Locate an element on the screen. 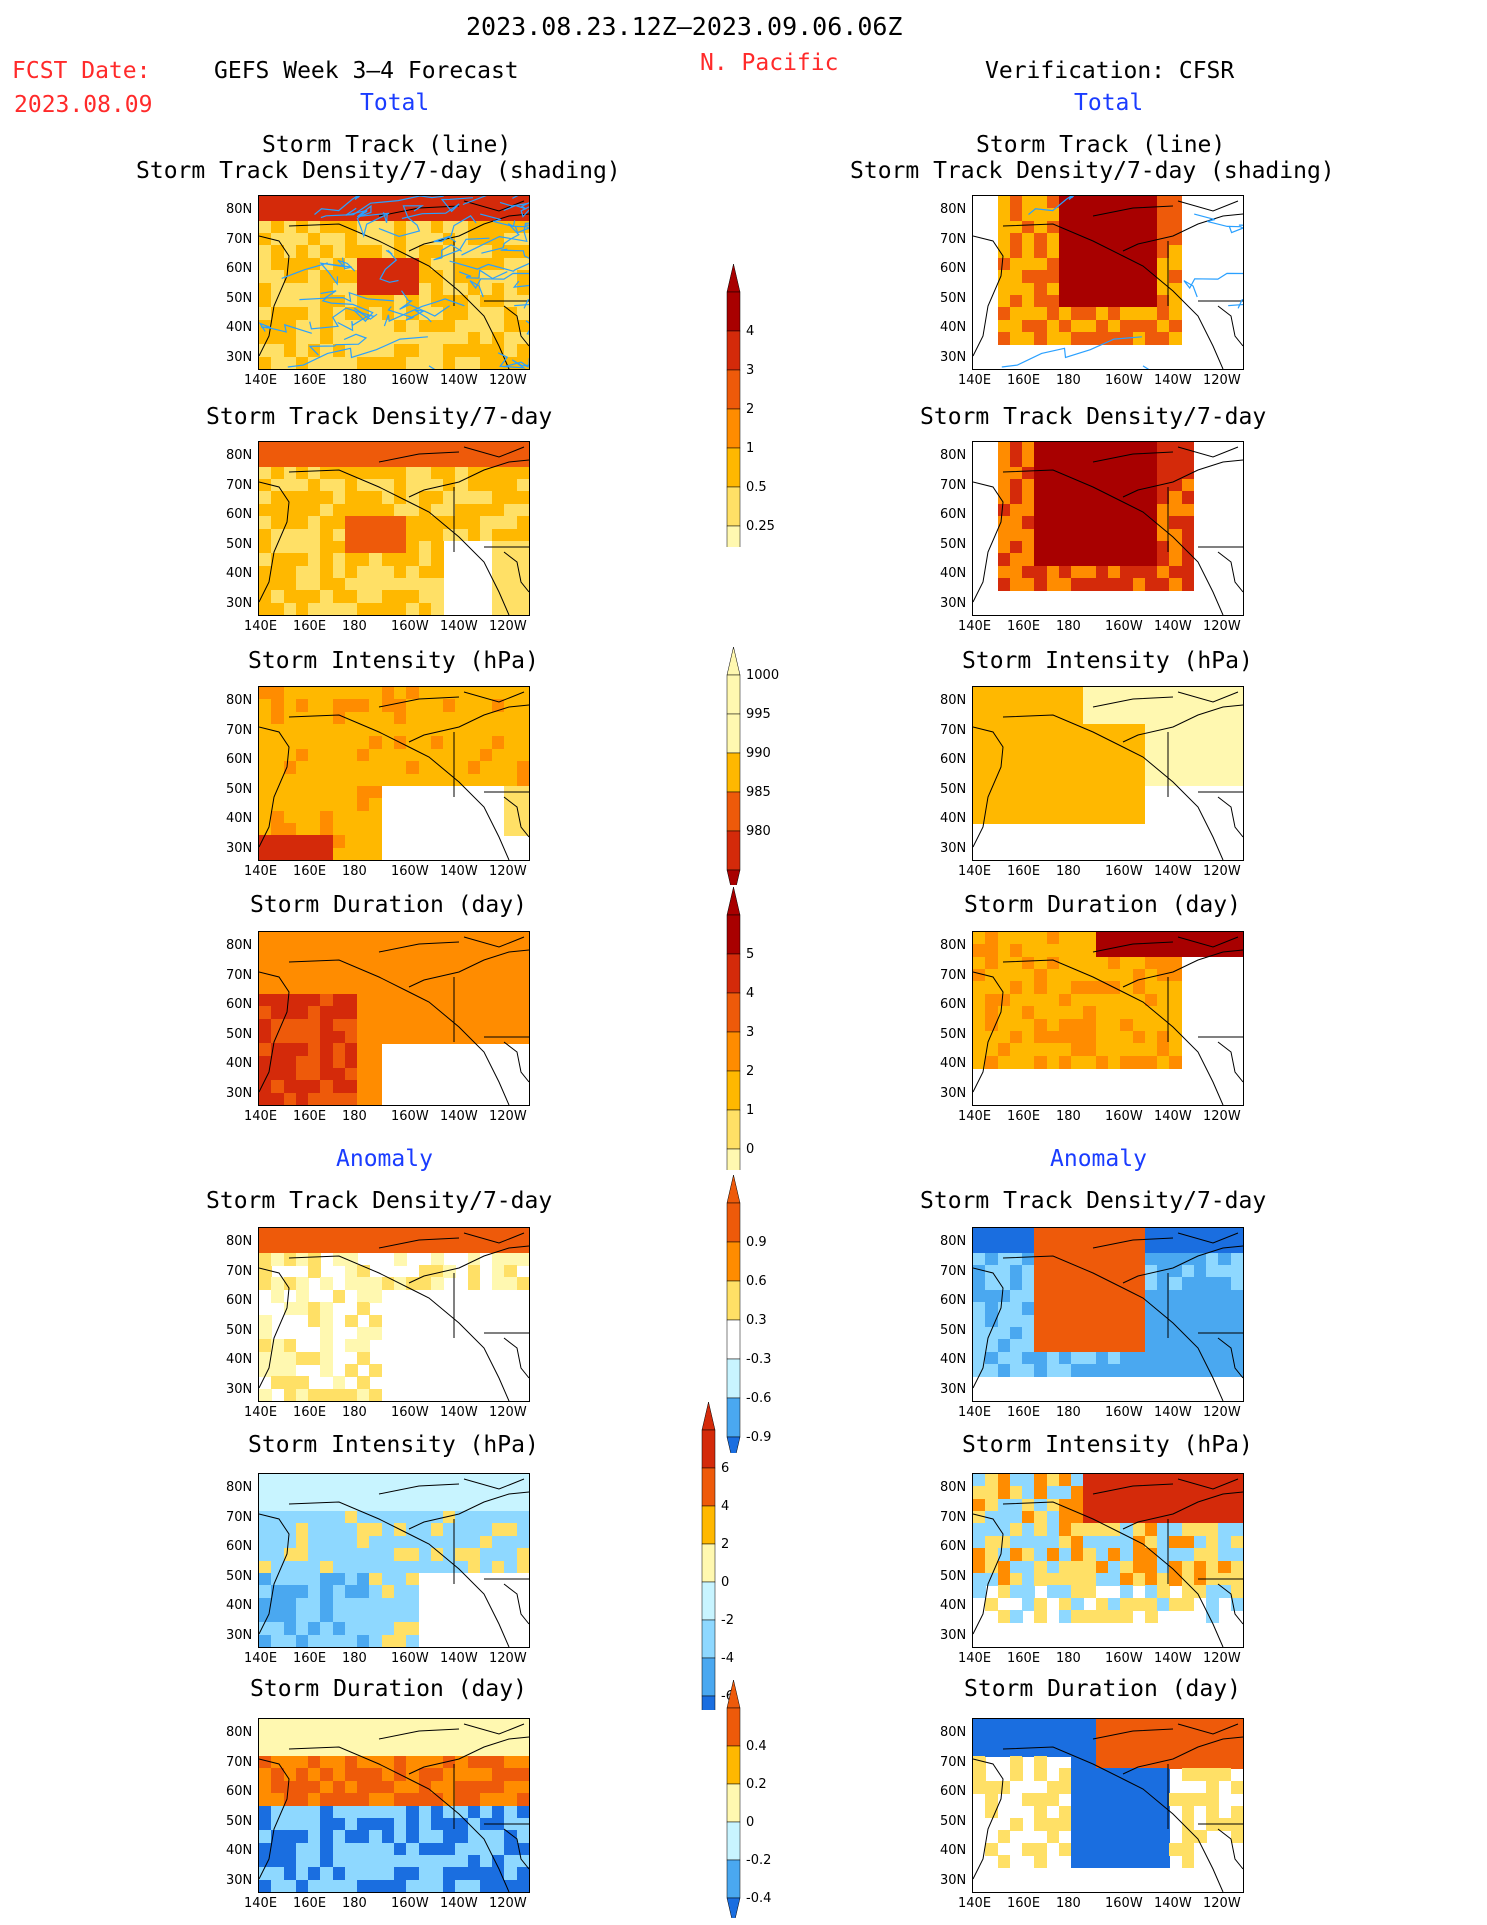  left-p3-title: Storm Intensity (hPa) is located at coordinates (393, 661).